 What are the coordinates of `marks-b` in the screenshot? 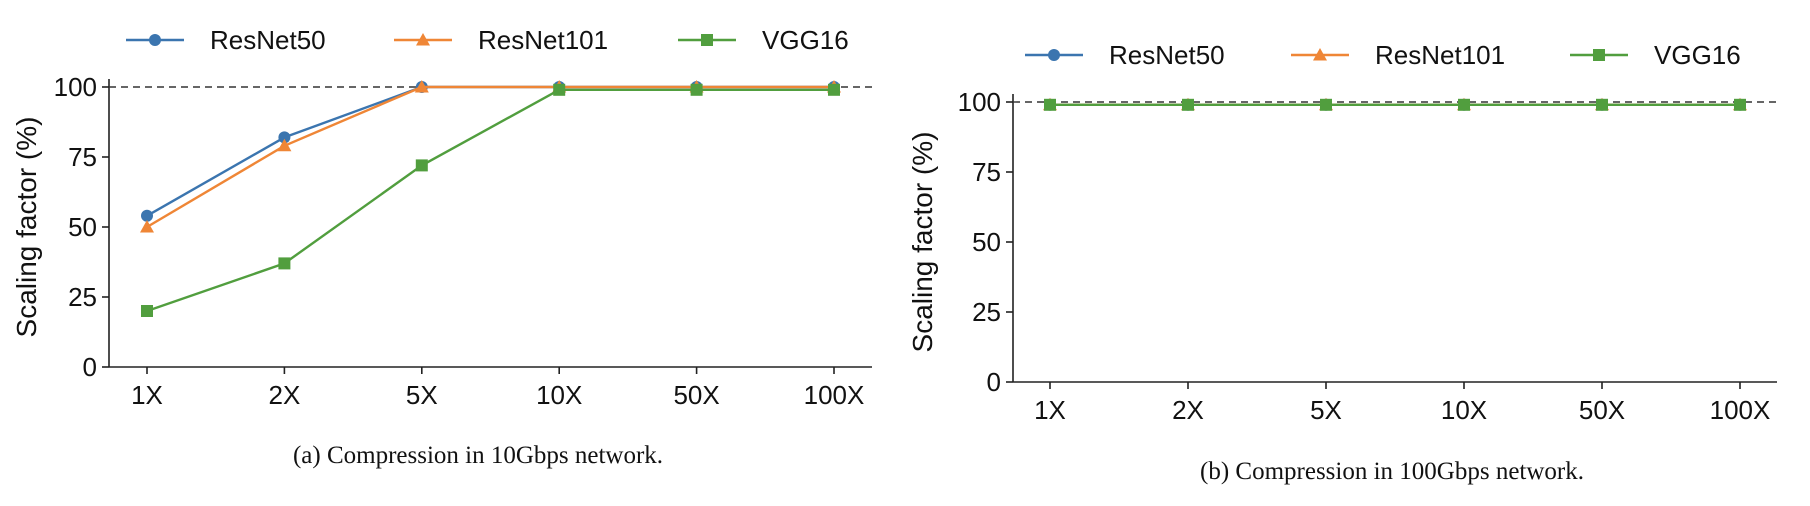 It's located at (1395, 104).